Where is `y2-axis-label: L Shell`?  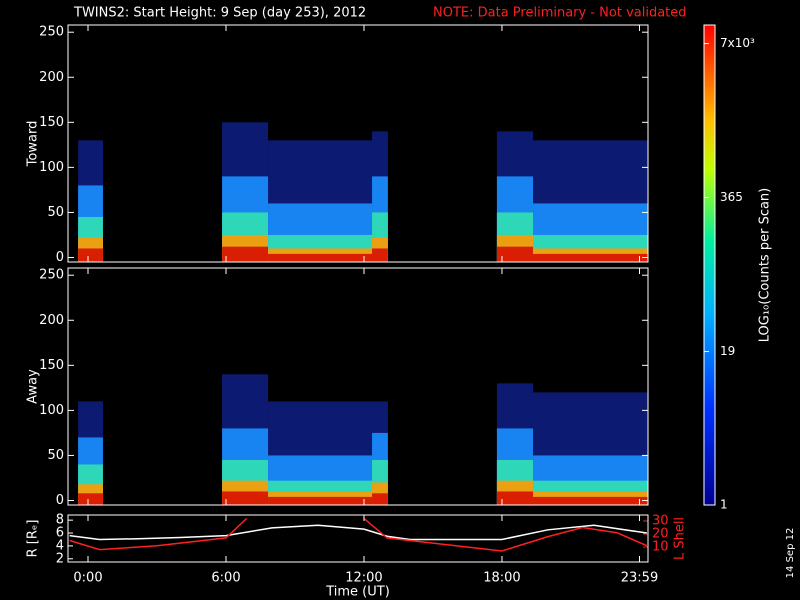 y2-axis-label: L Shell is located at coordinates (680, 538).